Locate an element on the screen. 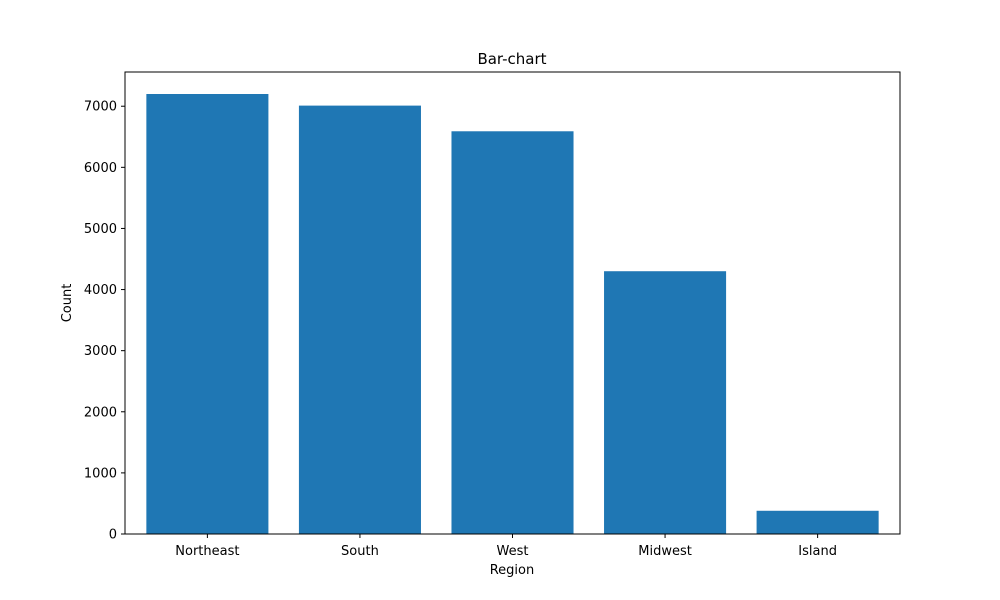 This screenshot has width=1000, height=600. y-tick-label: 4000 is located at coordinates (100, 290).